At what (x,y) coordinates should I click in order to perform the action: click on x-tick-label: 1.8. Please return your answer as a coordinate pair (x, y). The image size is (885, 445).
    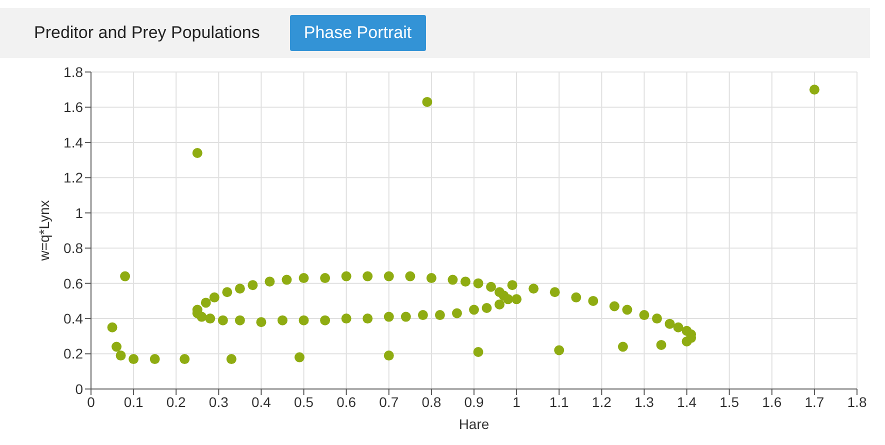
    Looking at the image, I should click on (857, 402).